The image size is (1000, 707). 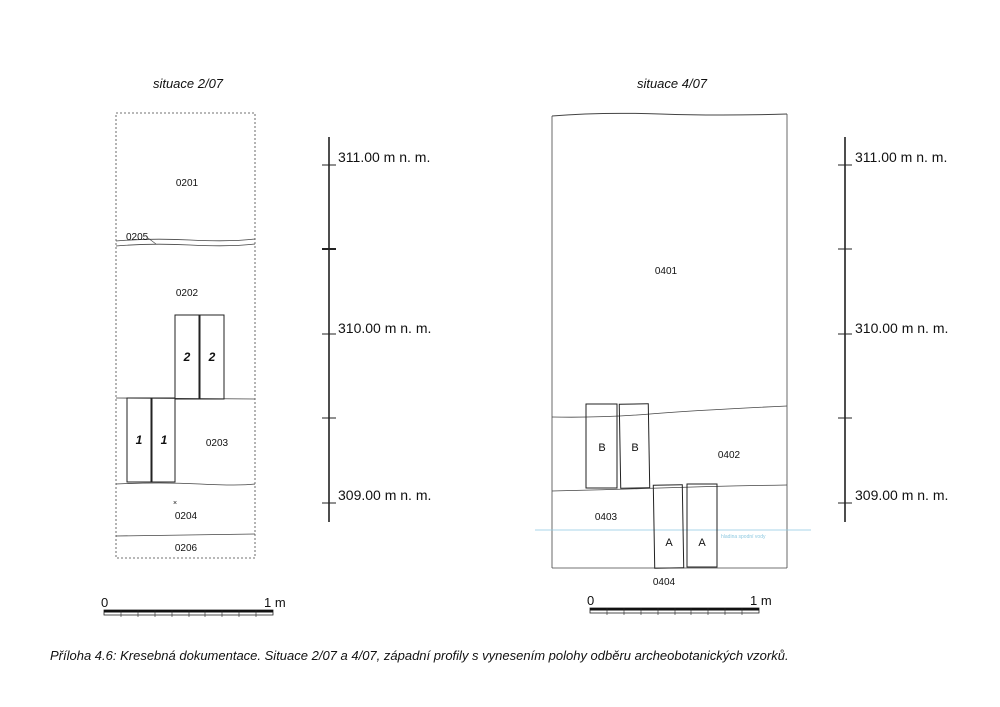 I want to click on left-section-title: situace 2/07, so click(x=188, y=83).